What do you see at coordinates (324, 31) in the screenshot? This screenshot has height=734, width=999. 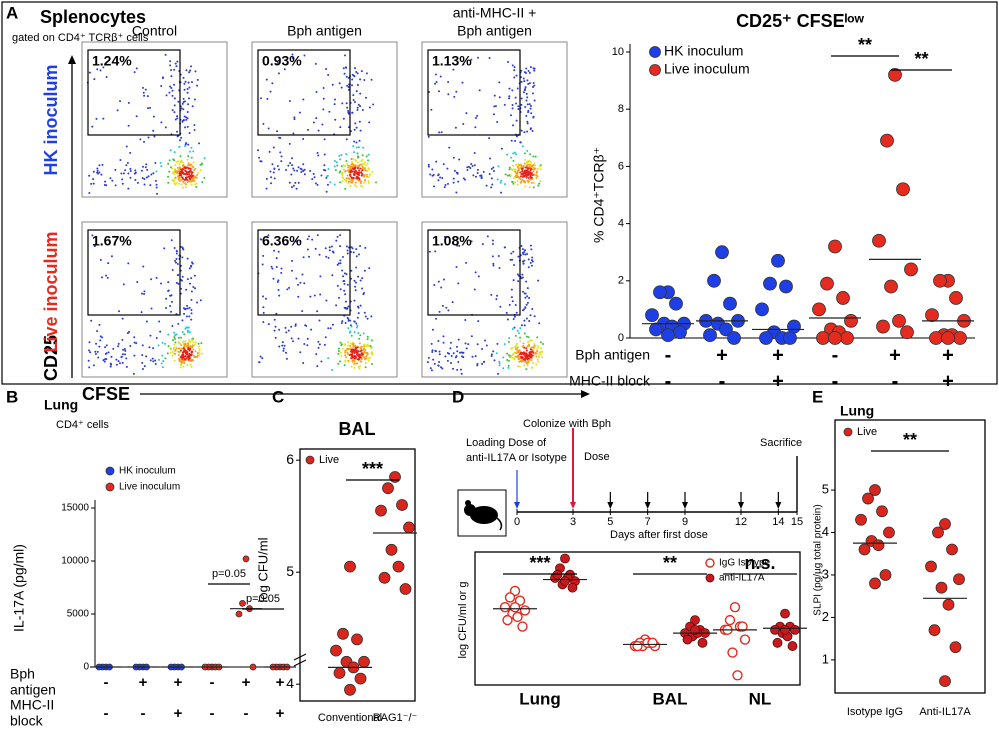 I see `column-label: Bph antigen` at bounding box center [324, 31].